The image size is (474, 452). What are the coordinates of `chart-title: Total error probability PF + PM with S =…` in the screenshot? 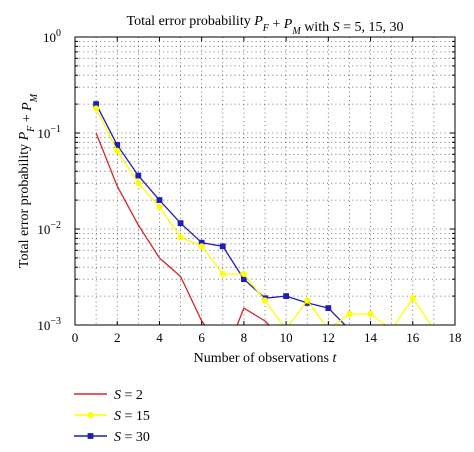 It's located at (265, 25).